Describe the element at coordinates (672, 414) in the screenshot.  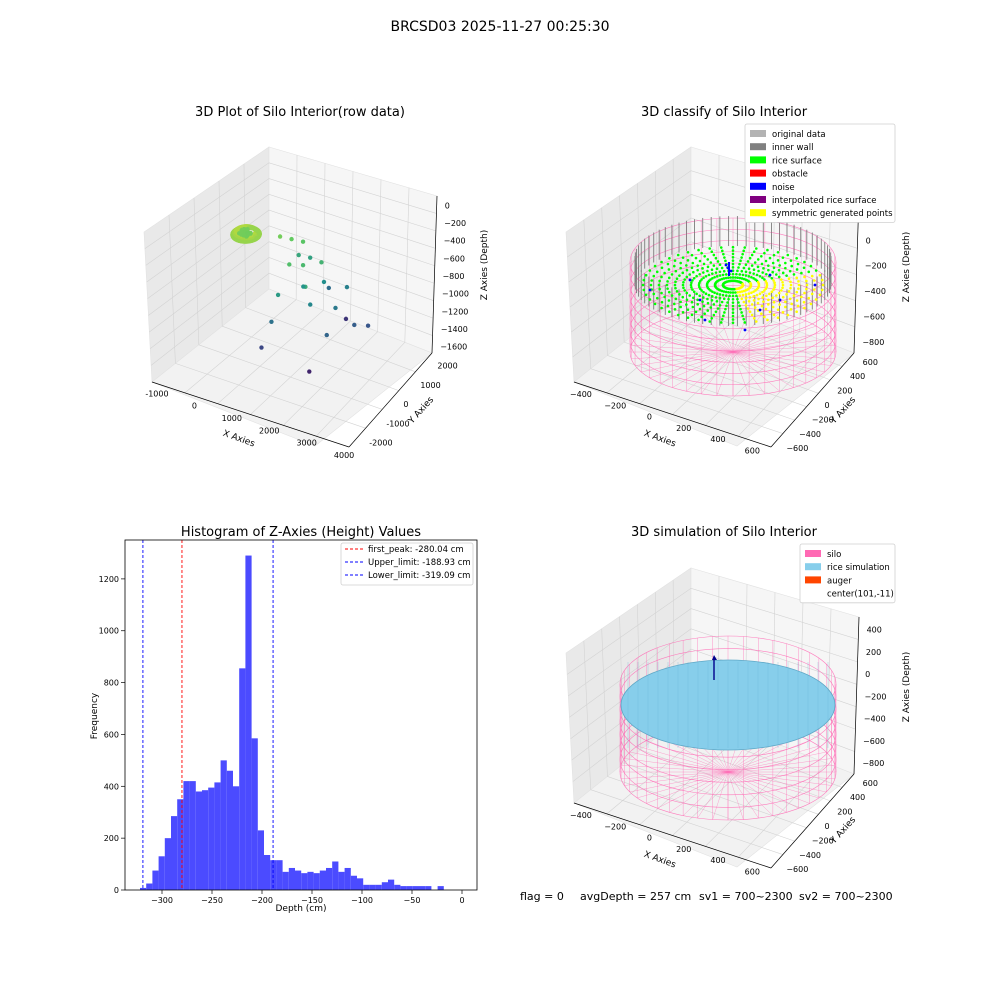
I see `x-axis-line` at that location.